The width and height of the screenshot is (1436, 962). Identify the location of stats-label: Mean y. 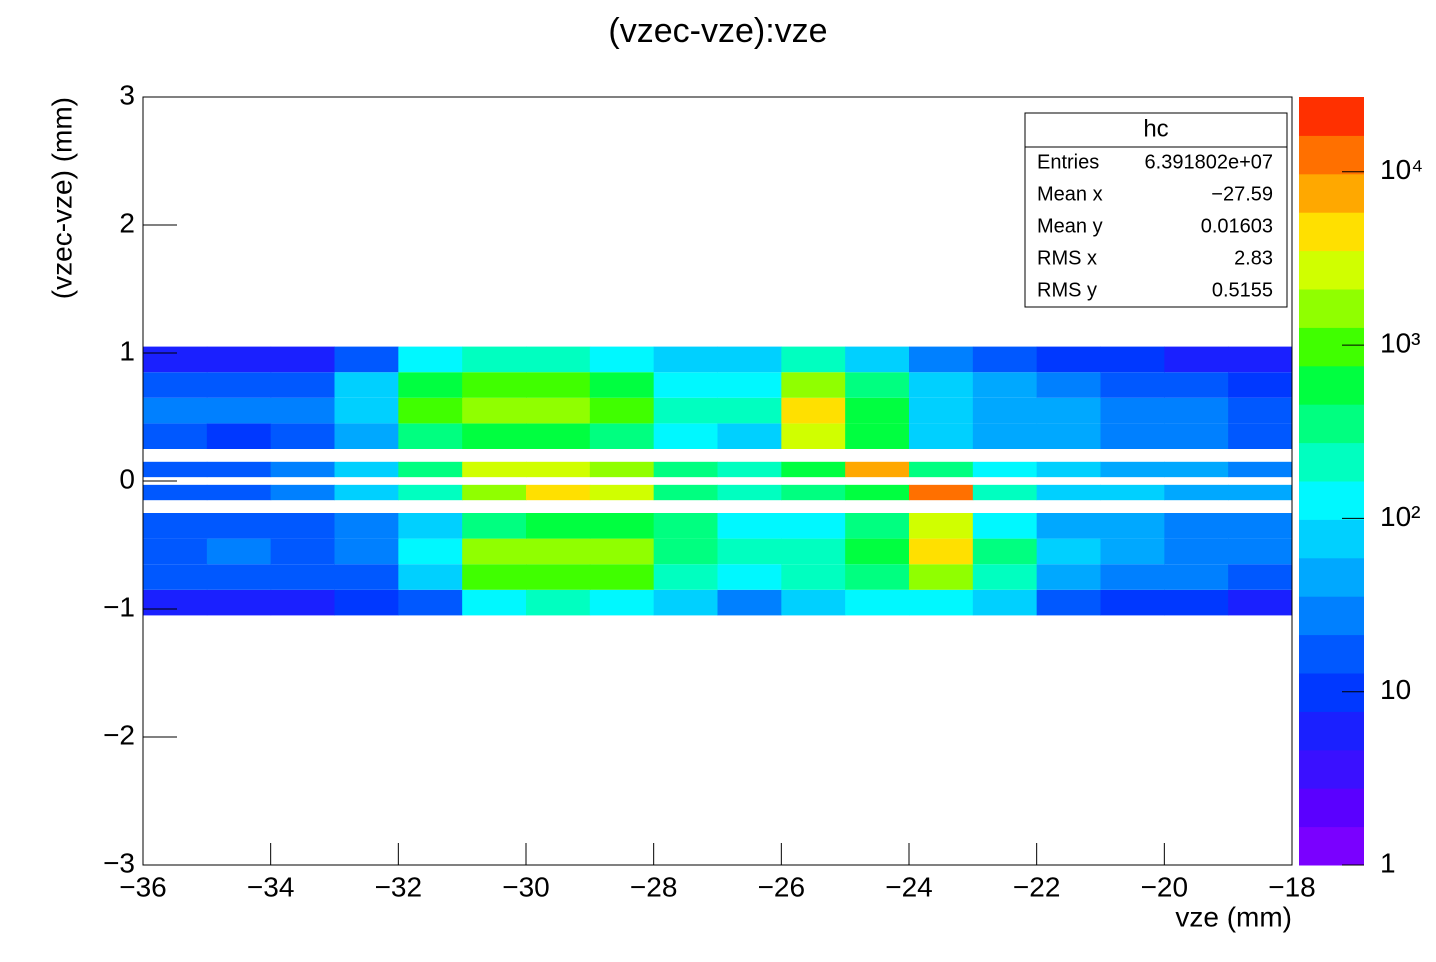
(1070, 226).